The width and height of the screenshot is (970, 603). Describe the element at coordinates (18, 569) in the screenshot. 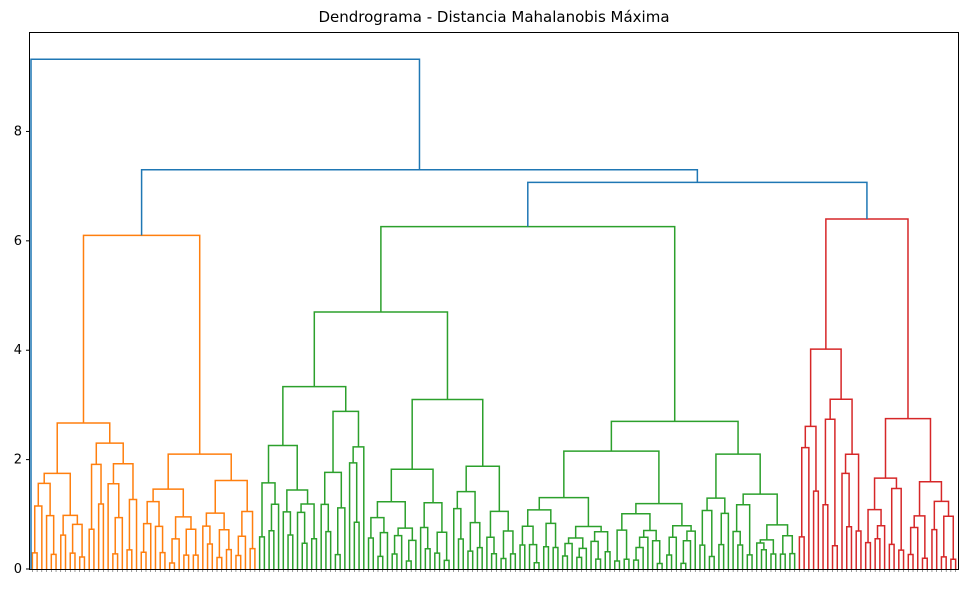

I see `y-tick-label: 0` at that location.